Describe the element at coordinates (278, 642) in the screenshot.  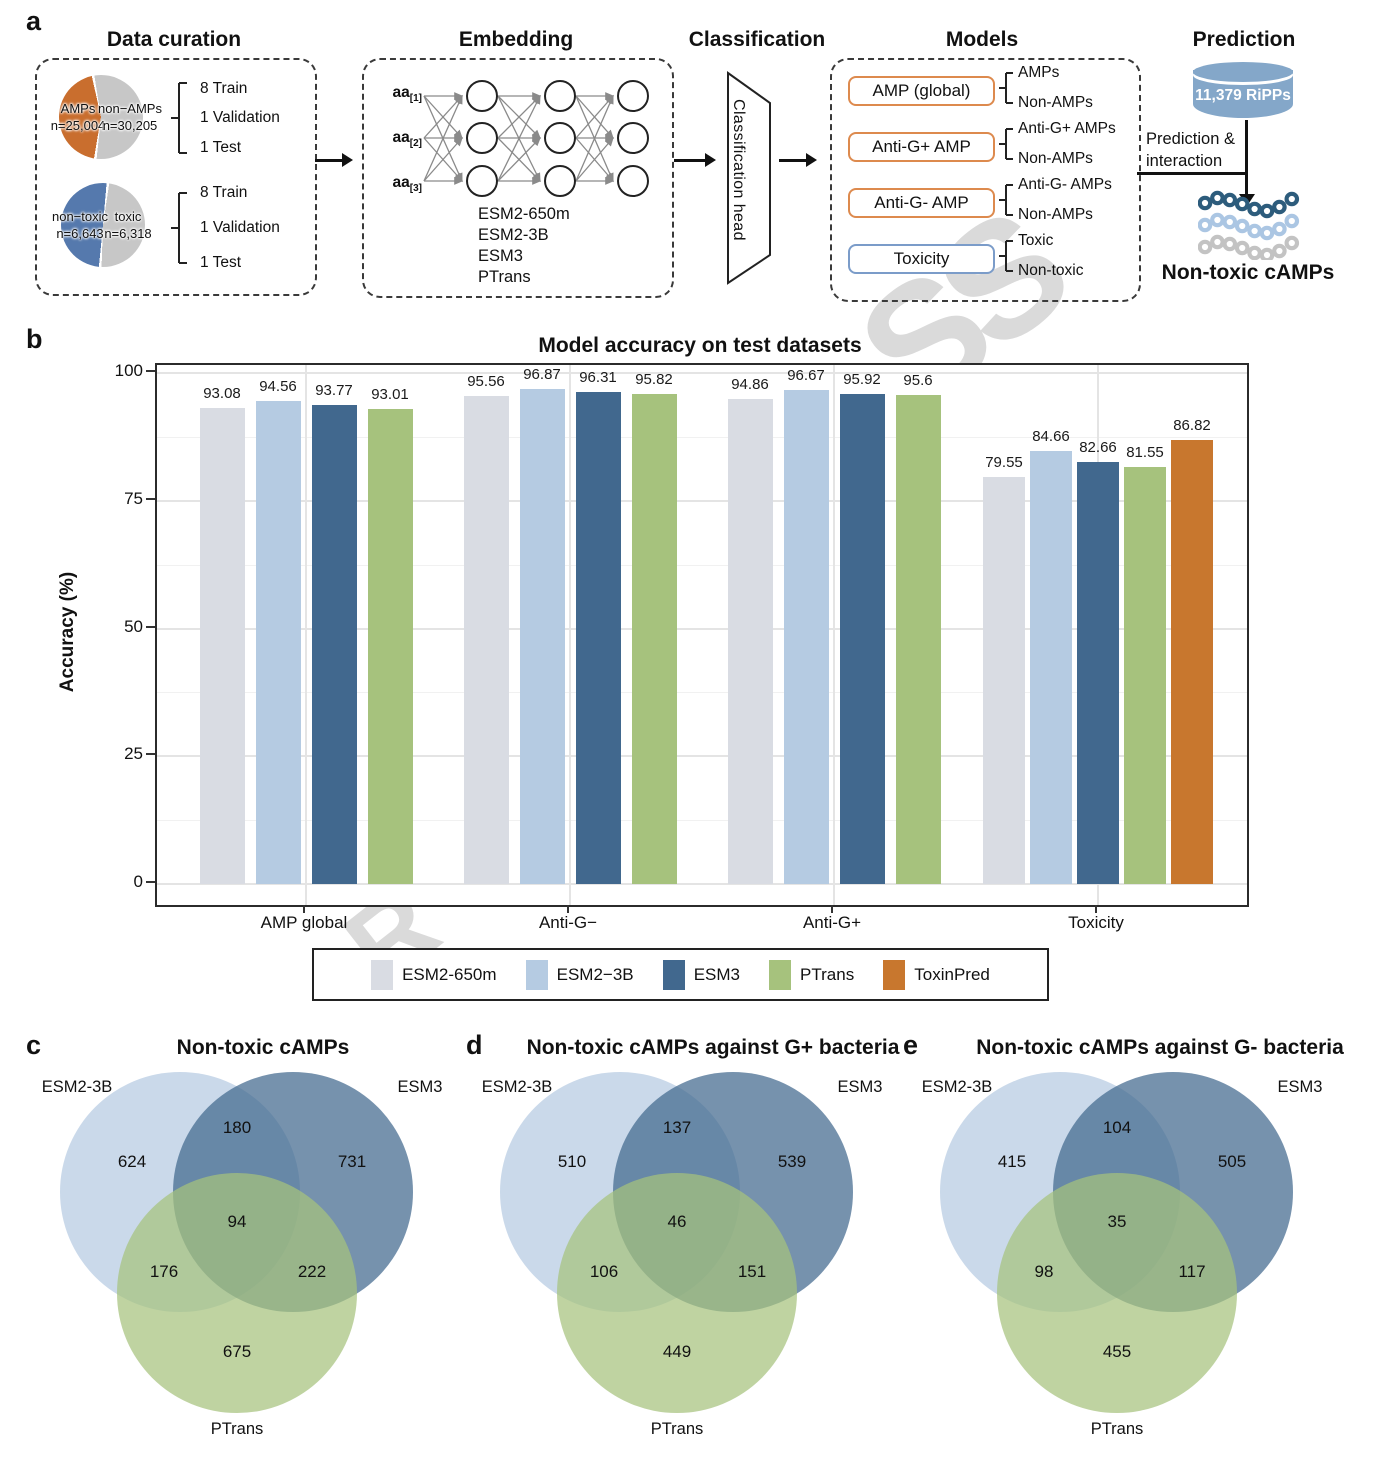
I see `bar-ESM2−3B-AMP global` at that location.